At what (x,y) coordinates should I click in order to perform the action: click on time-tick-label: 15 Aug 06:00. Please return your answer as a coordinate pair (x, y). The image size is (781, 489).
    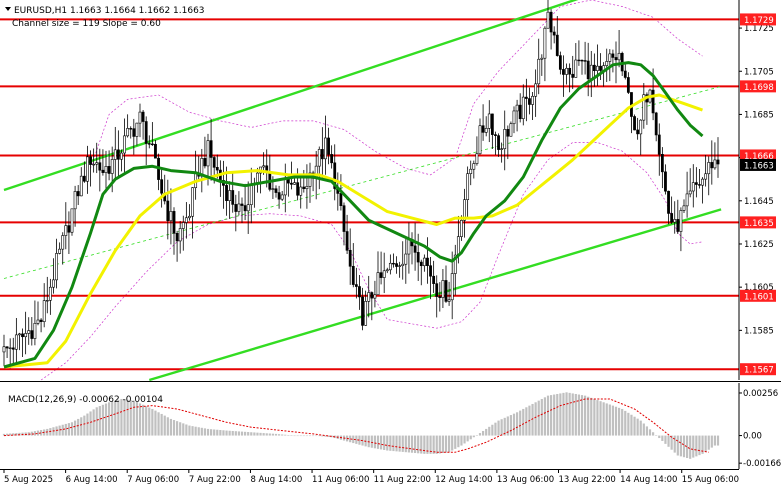
    Looking at the image, I should click on (710, 480).